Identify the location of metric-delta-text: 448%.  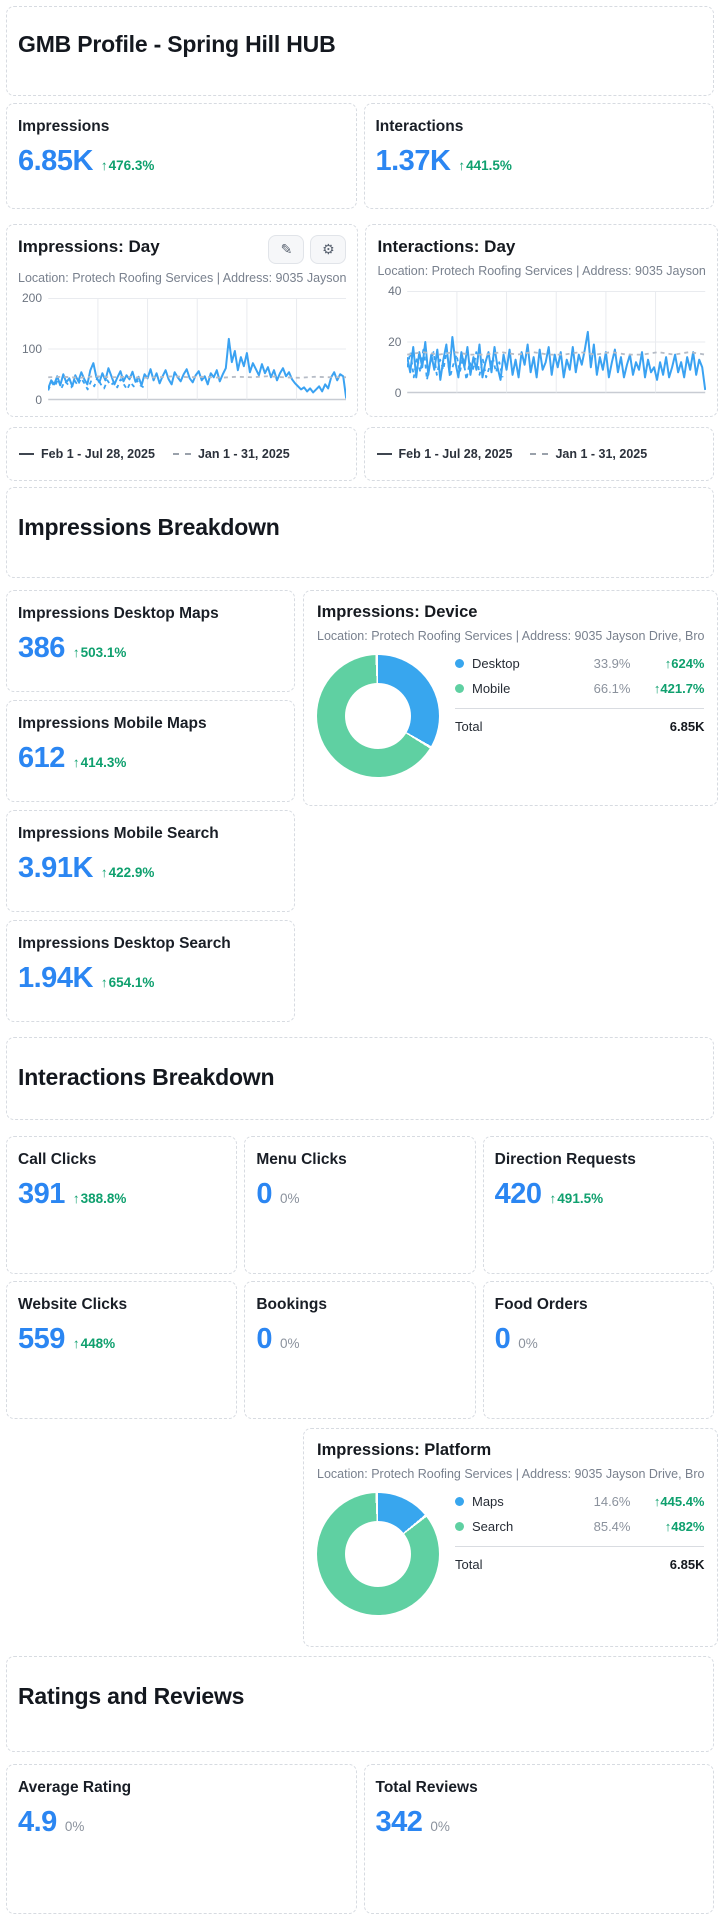
(98, 1343).